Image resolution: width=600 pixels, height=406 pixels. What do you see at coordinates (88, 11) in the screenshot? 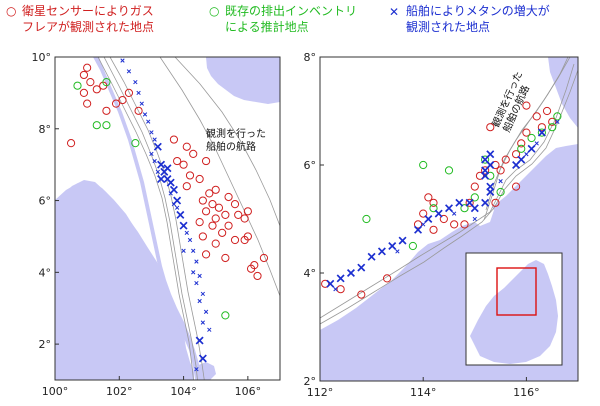
I see `legend-flare-label-line1: 衛星センサーによりガス` at bounding box center [88, 11].